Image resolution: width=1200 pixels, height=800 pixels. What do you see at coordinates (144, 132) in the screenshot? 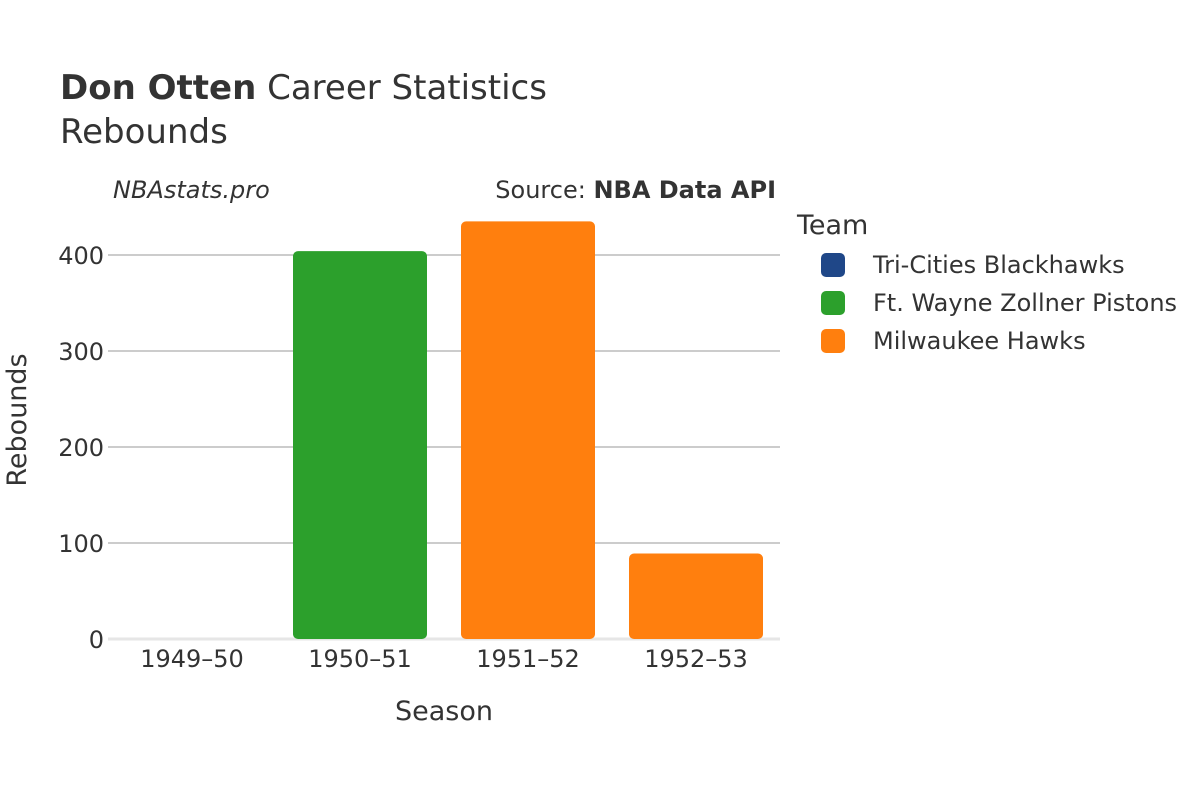
I see `chart-subtitle: Rebounds` at bounding box center [144, 132].